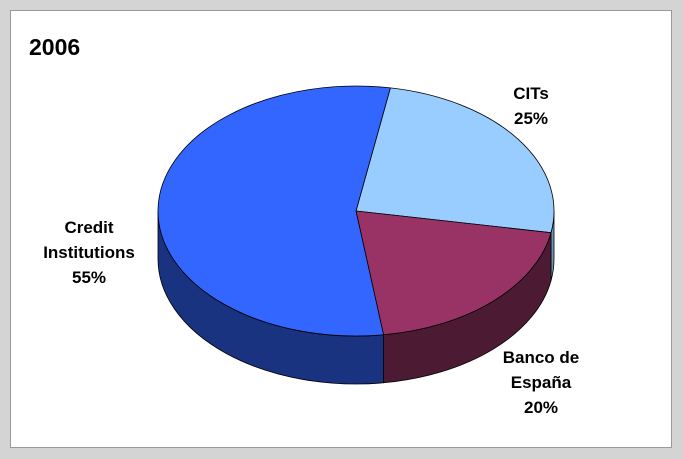  What do you see at coordinates (89, 252) in the screenshot?
I see `data-label-credit-institutions: Credit Institutions 55%` at bounding box center [89, 252].